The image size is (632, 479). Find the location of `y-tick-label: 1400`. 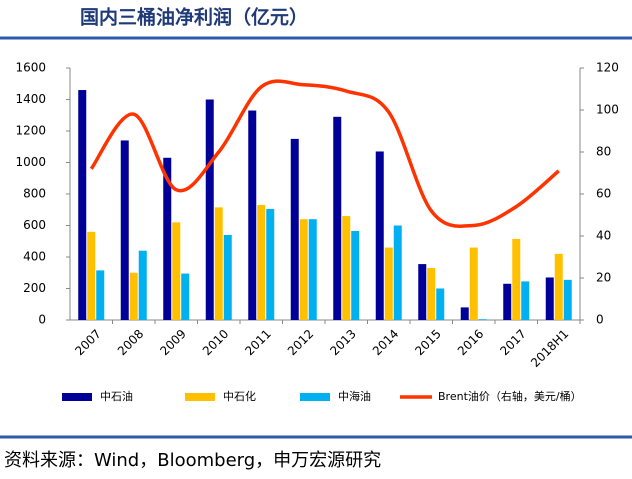

y-tick-label: 1400 is located at coordinates (30, 99).